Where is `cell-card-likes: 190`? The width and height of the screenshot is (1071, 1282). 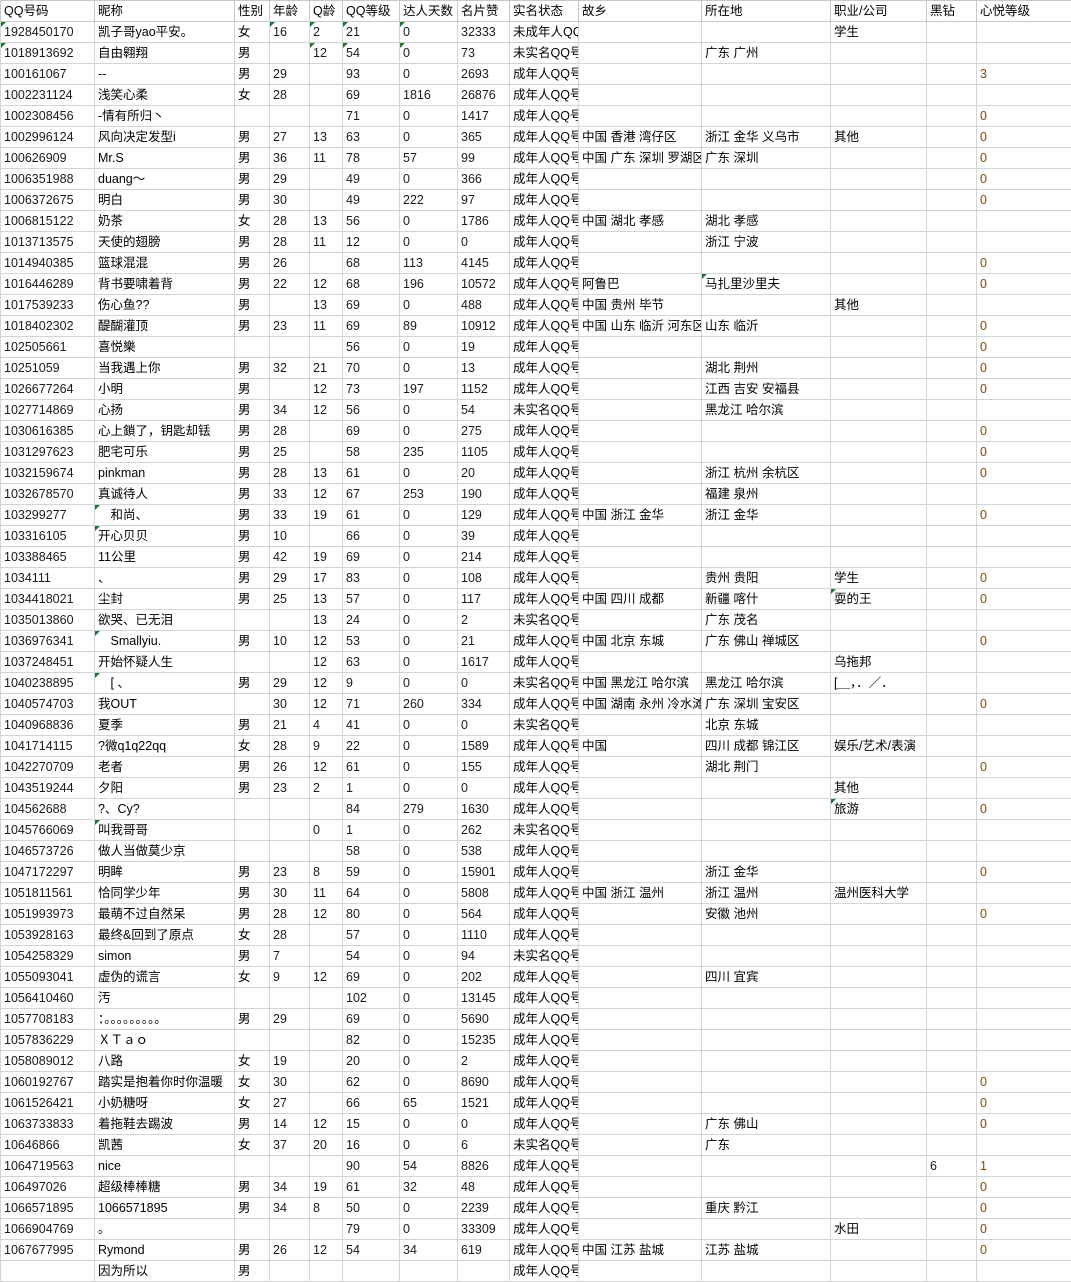 cell-card-likes: 190 is located at coordinates (484, 494).